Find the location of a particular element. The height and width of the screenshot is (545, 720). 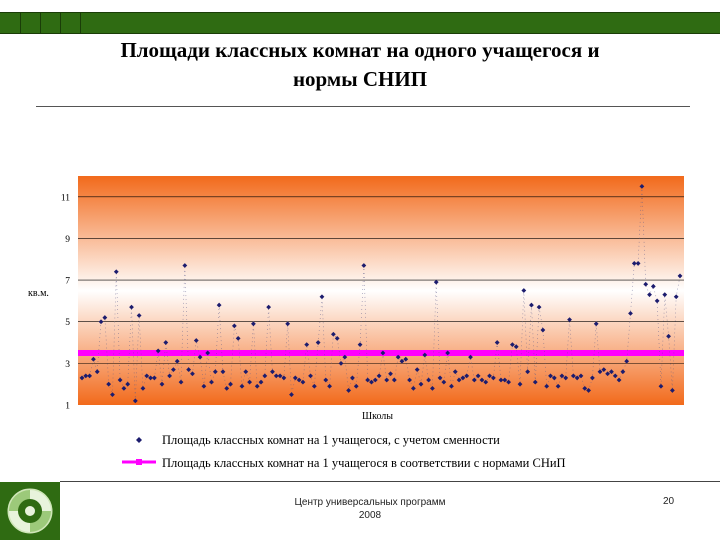

footer-organization: Центр универсальных программ 2008 is located at coordinates (370, 509).